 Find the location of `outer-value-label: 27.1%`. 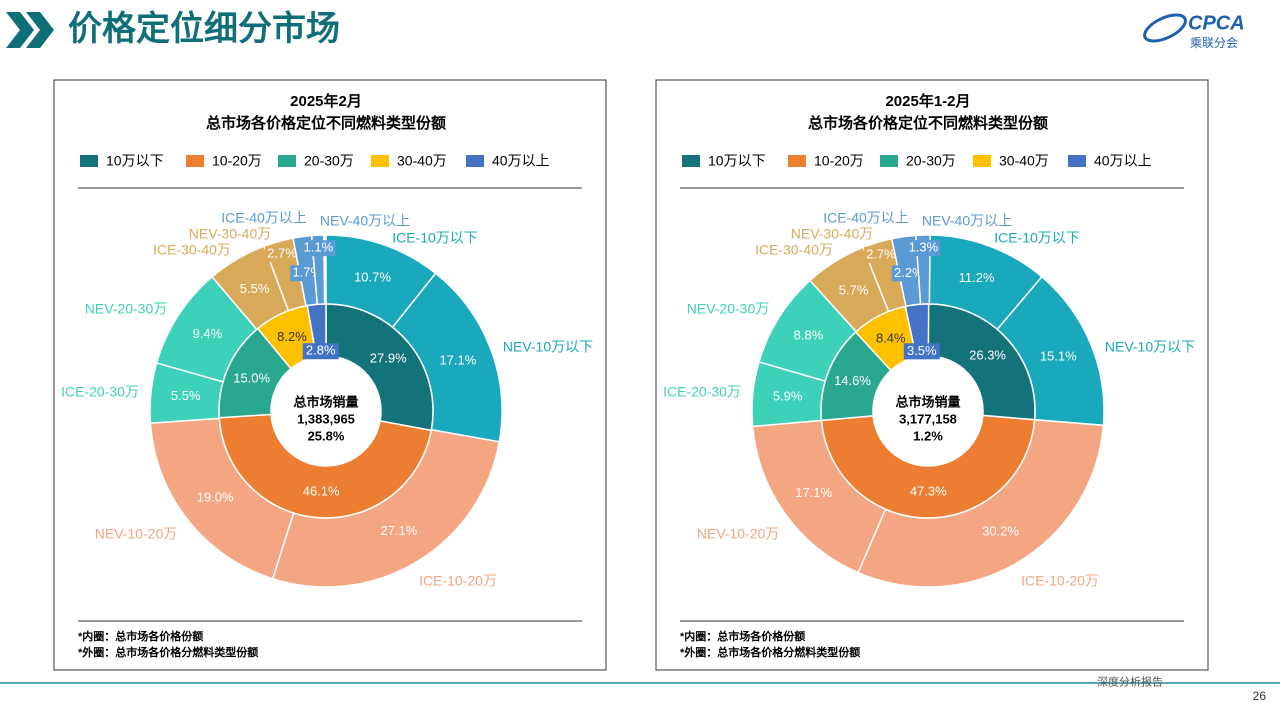

outer-value-label: 27.1% is located at coordinates (398, 530).